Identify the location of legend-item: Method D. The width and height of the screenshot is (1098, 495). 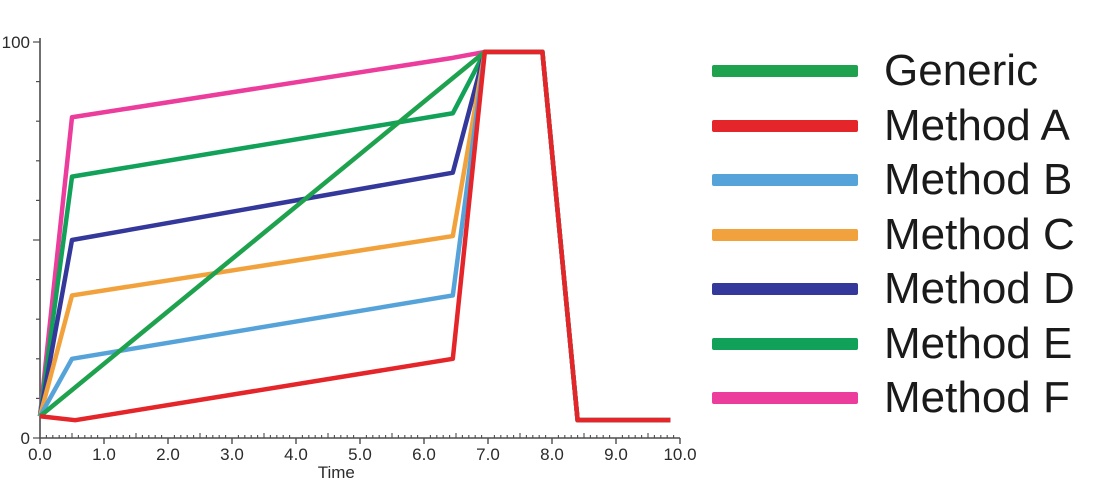
(893, 289).